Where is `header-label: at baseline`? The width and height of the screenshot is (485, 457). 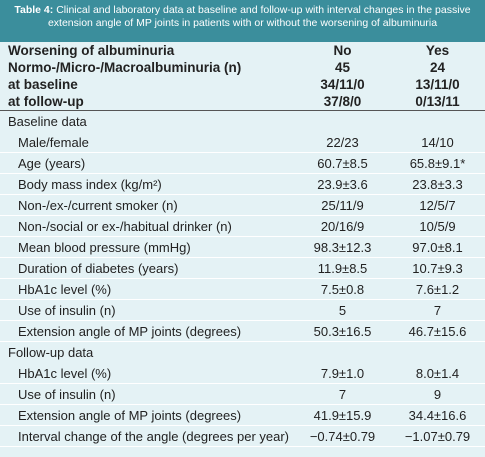 header-label: at baseline is located at coordinates (43, 84).